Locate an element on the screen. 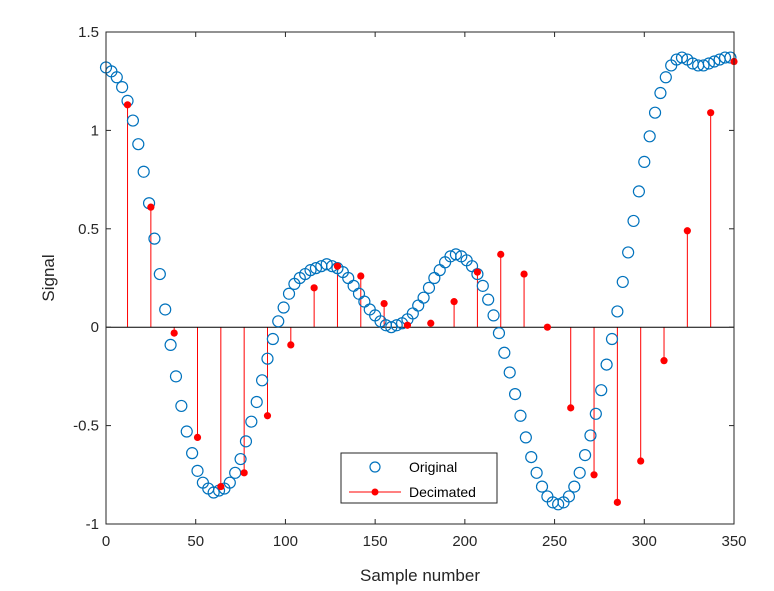 The width and height of the screenshot is (774, 591). x-axis-label: Sample number is located at coordinates (420, 575).